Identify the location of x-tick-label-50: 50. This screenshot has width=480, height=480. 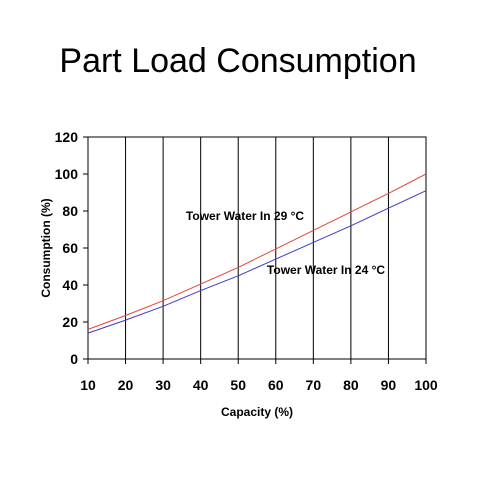
(238, 385).